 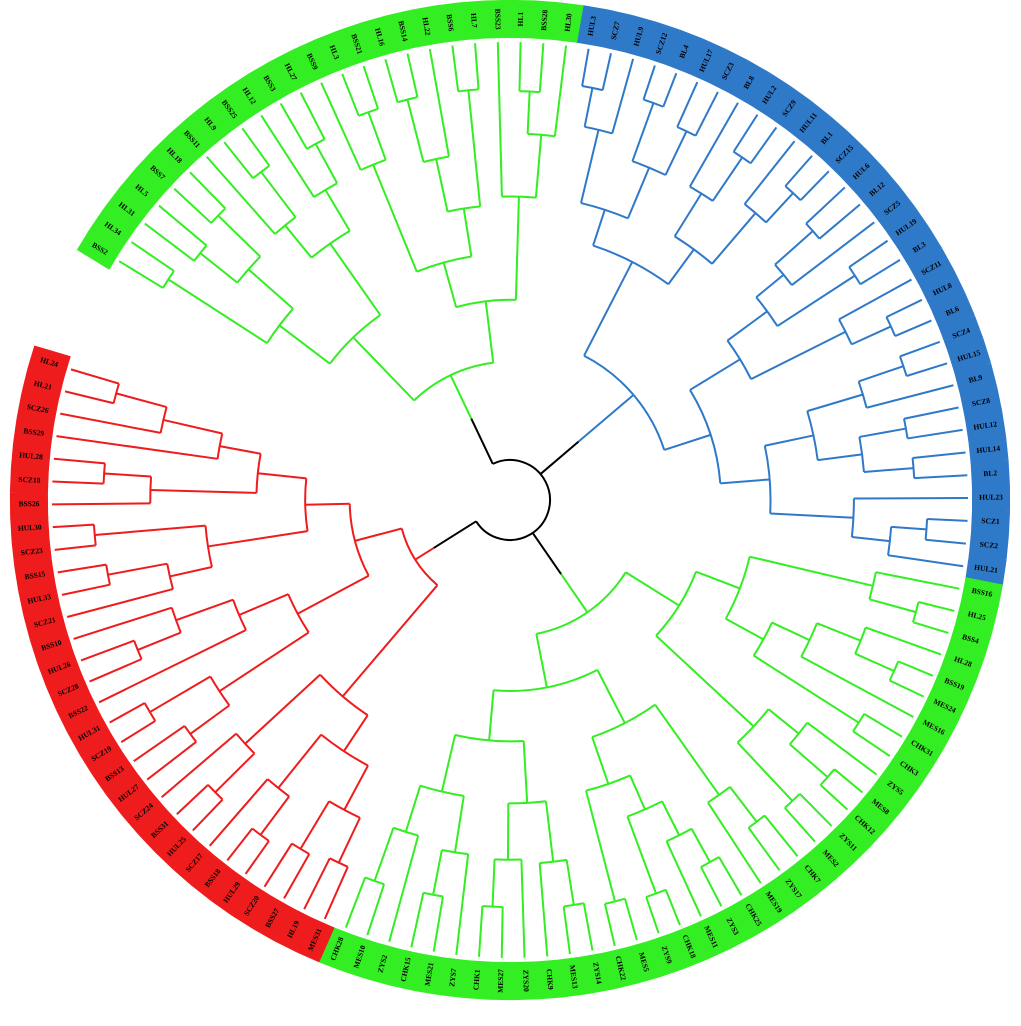 I want to click on leaf-label: BSS28, so click(x=545, y=20).